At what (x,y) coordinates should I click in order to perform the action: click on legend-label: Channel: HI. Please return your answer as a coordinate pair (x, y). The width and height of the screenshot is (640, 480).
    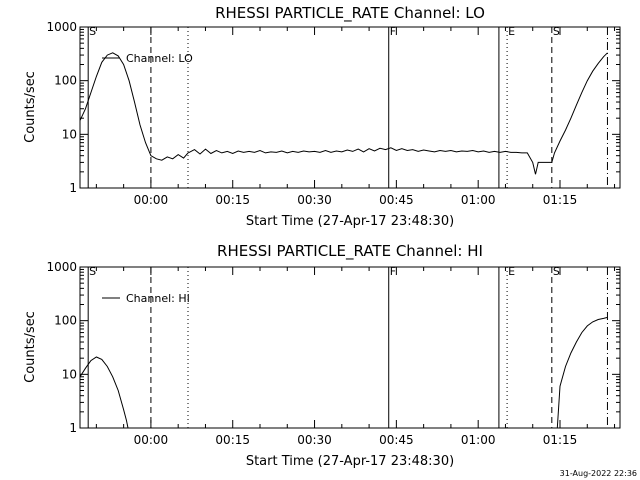
    Looking at the image, I should click on (158, 298).